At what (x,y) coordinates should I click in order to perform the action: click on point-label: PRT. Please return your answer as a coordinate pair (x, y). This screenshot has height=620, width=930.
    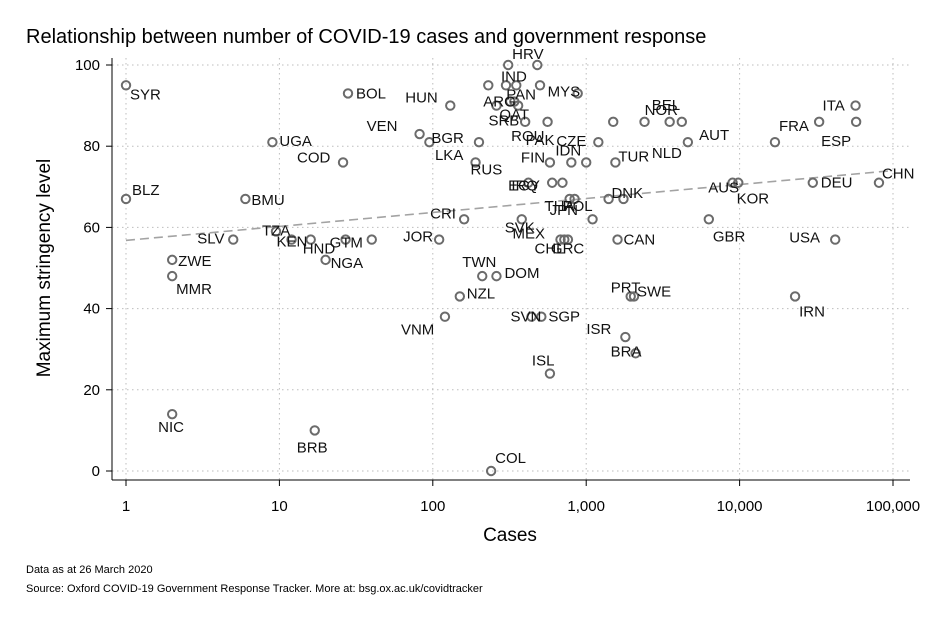
    Looking at the image, I should click on (626, 287).